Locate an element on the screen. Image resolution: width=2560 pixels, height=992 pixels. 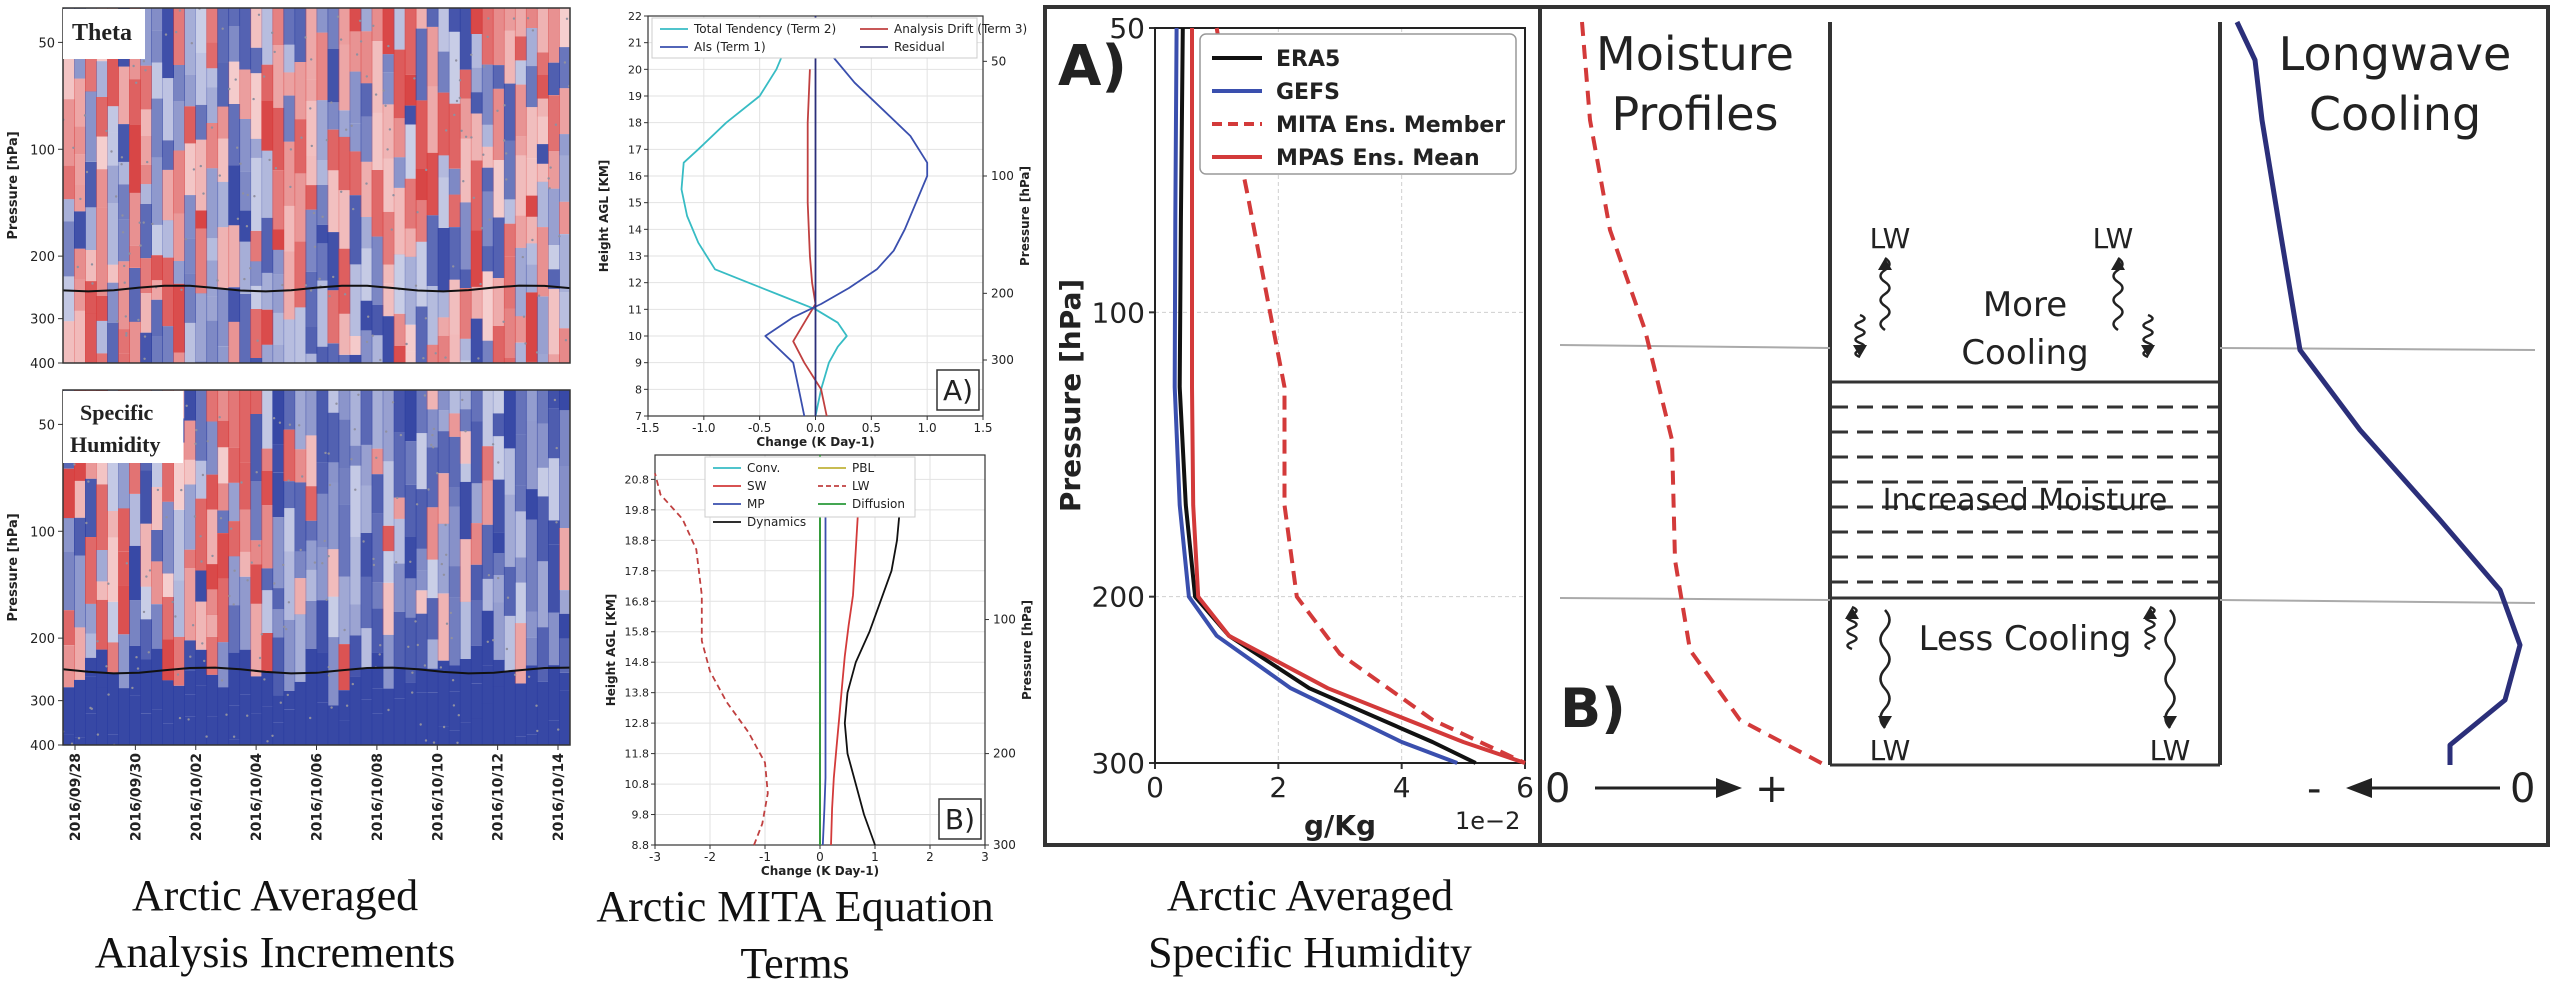
zero-right-label: 0 is located at coordinates (2522, 789).